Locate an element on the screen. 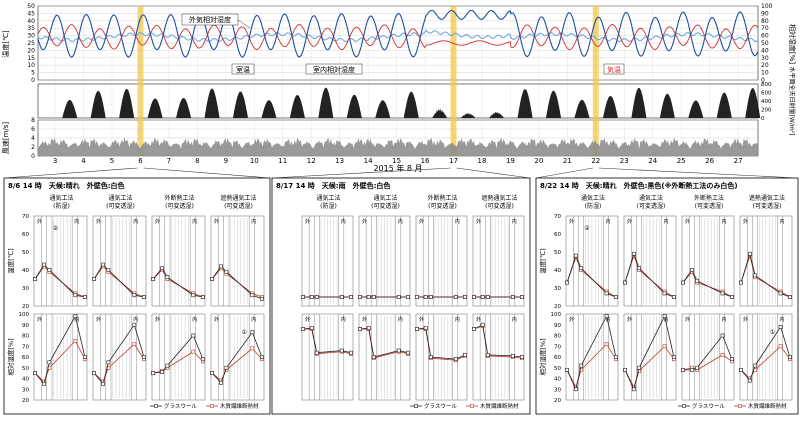 The height and width of the screenshot is (422, 800). x-tick-label: 17 is located at coordinates (453, 161).